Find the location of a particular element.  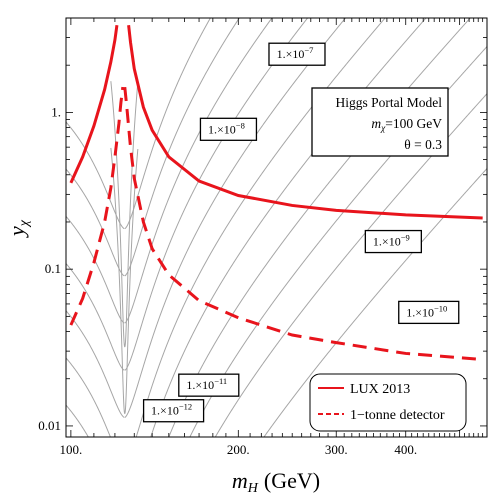

y-tick-label: 1. is located at coordinates (56, 111).